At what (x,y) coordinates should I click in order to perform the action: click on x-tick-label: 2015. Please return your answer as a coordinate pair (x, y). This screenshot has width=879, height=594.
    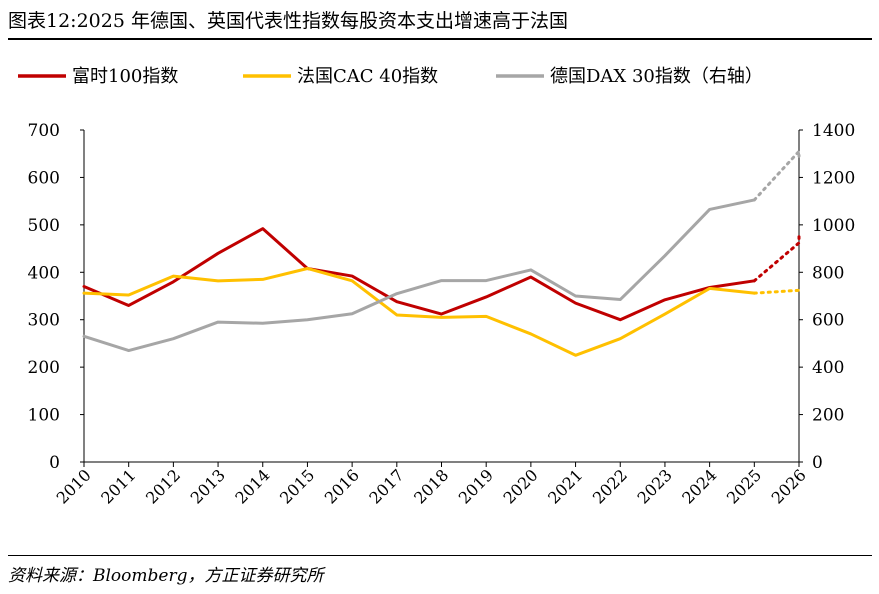
    Looking at the image, I should click on (297, 486).